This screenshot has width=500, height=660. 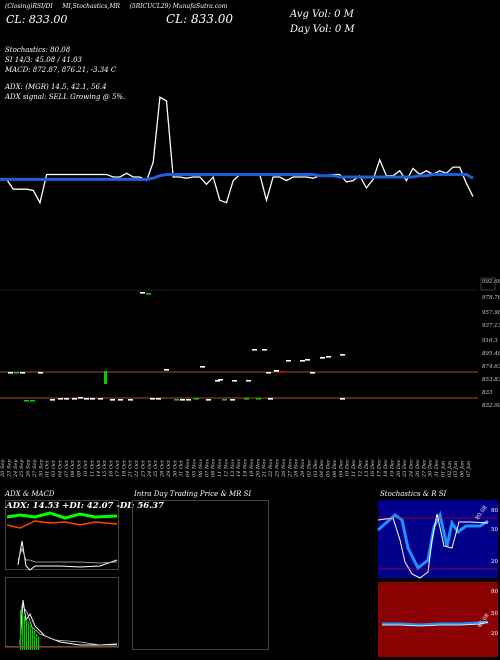 I want to click on x-tick-label-50: 04 Dec, so click(x=322, y=468).